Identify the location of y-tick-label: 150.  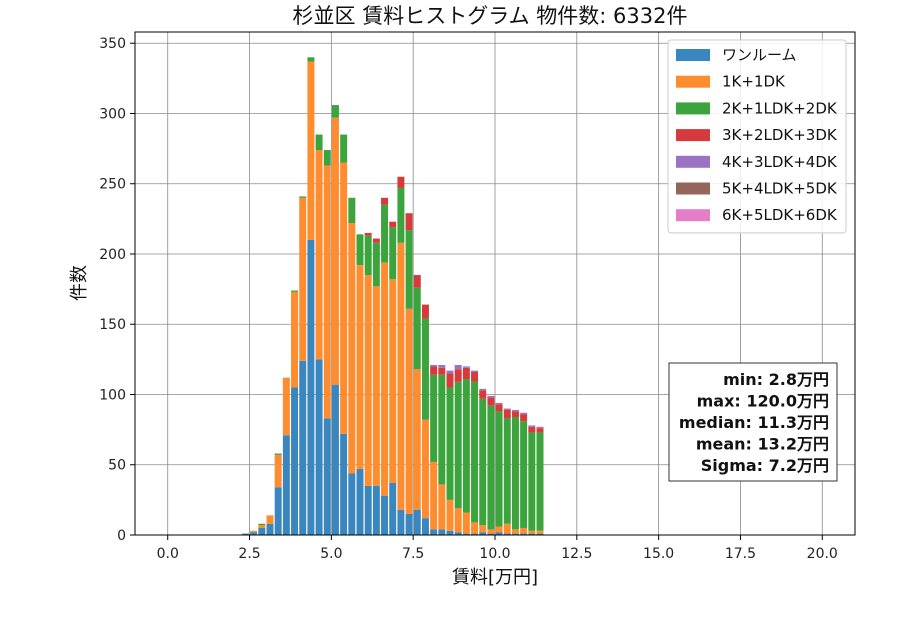
(112, 325).